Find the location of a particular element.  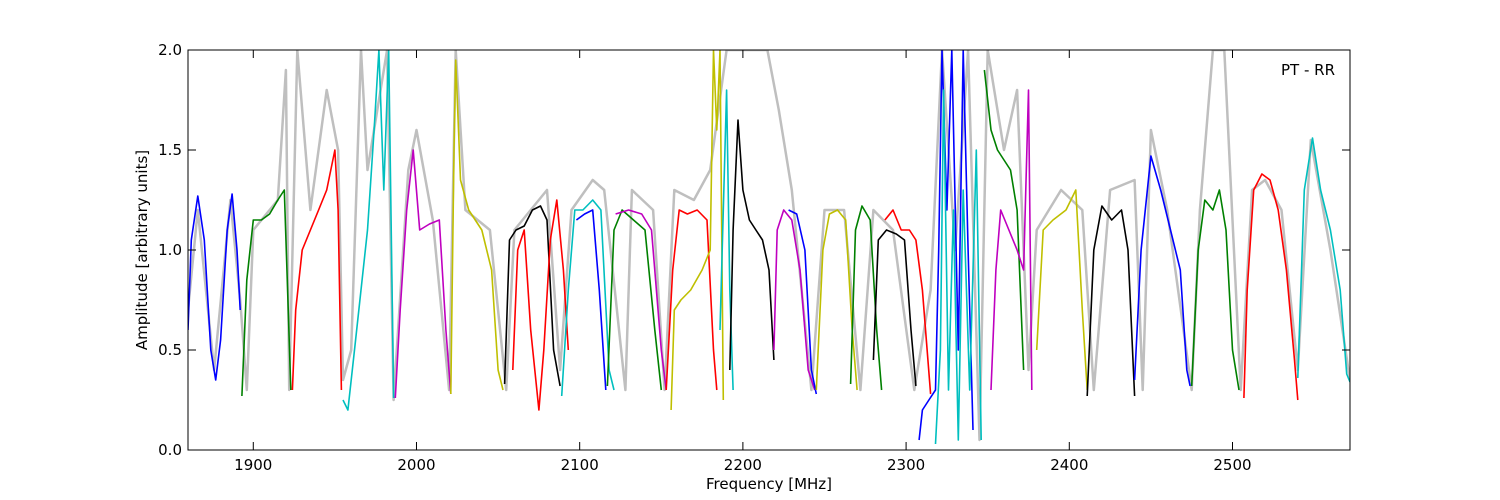

x-tick-label: 1900 is located at coordinates (253, 465).